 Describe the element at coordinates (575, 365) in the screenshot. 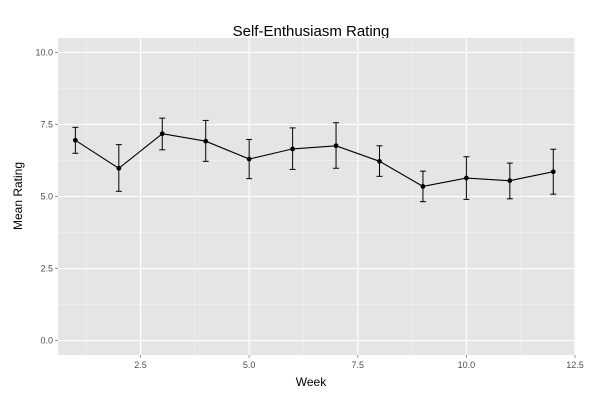

I see `x-tick-label: 12.5` at that location.